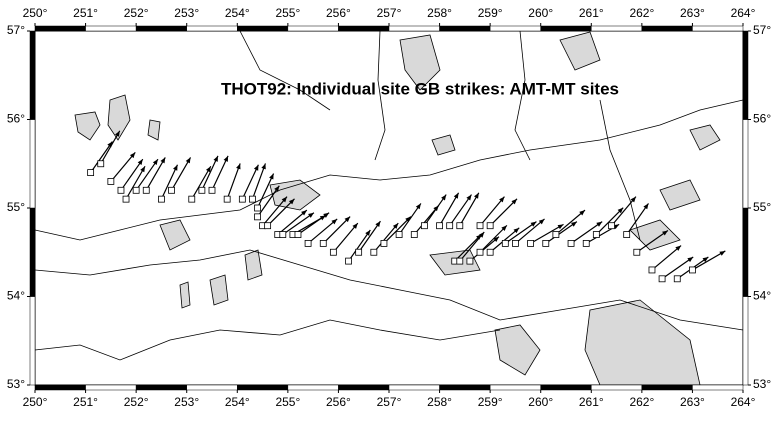 This screenshot has width=777, height=421. I want to click on x-tick-label: 257°, so click(389, 402).